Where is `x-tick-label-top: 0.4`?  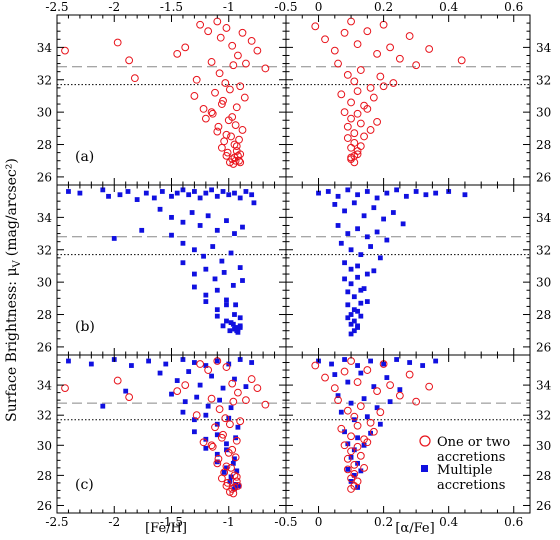 x-tick-label-top: 0.4 is located at coordinates (448, 7).